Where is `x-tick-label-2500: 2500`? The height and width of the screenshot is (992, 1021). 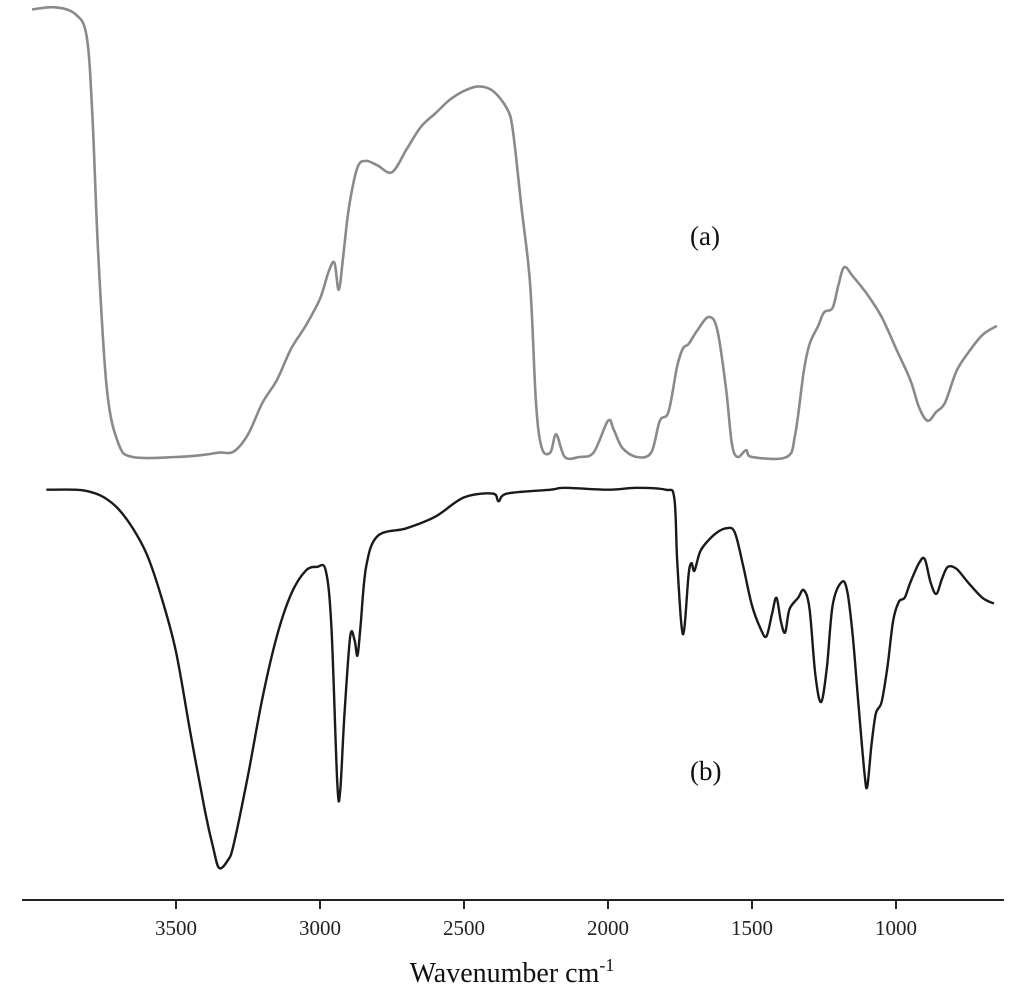
x-tick-label-2500: 2500 is located at coordinates (464, 928).